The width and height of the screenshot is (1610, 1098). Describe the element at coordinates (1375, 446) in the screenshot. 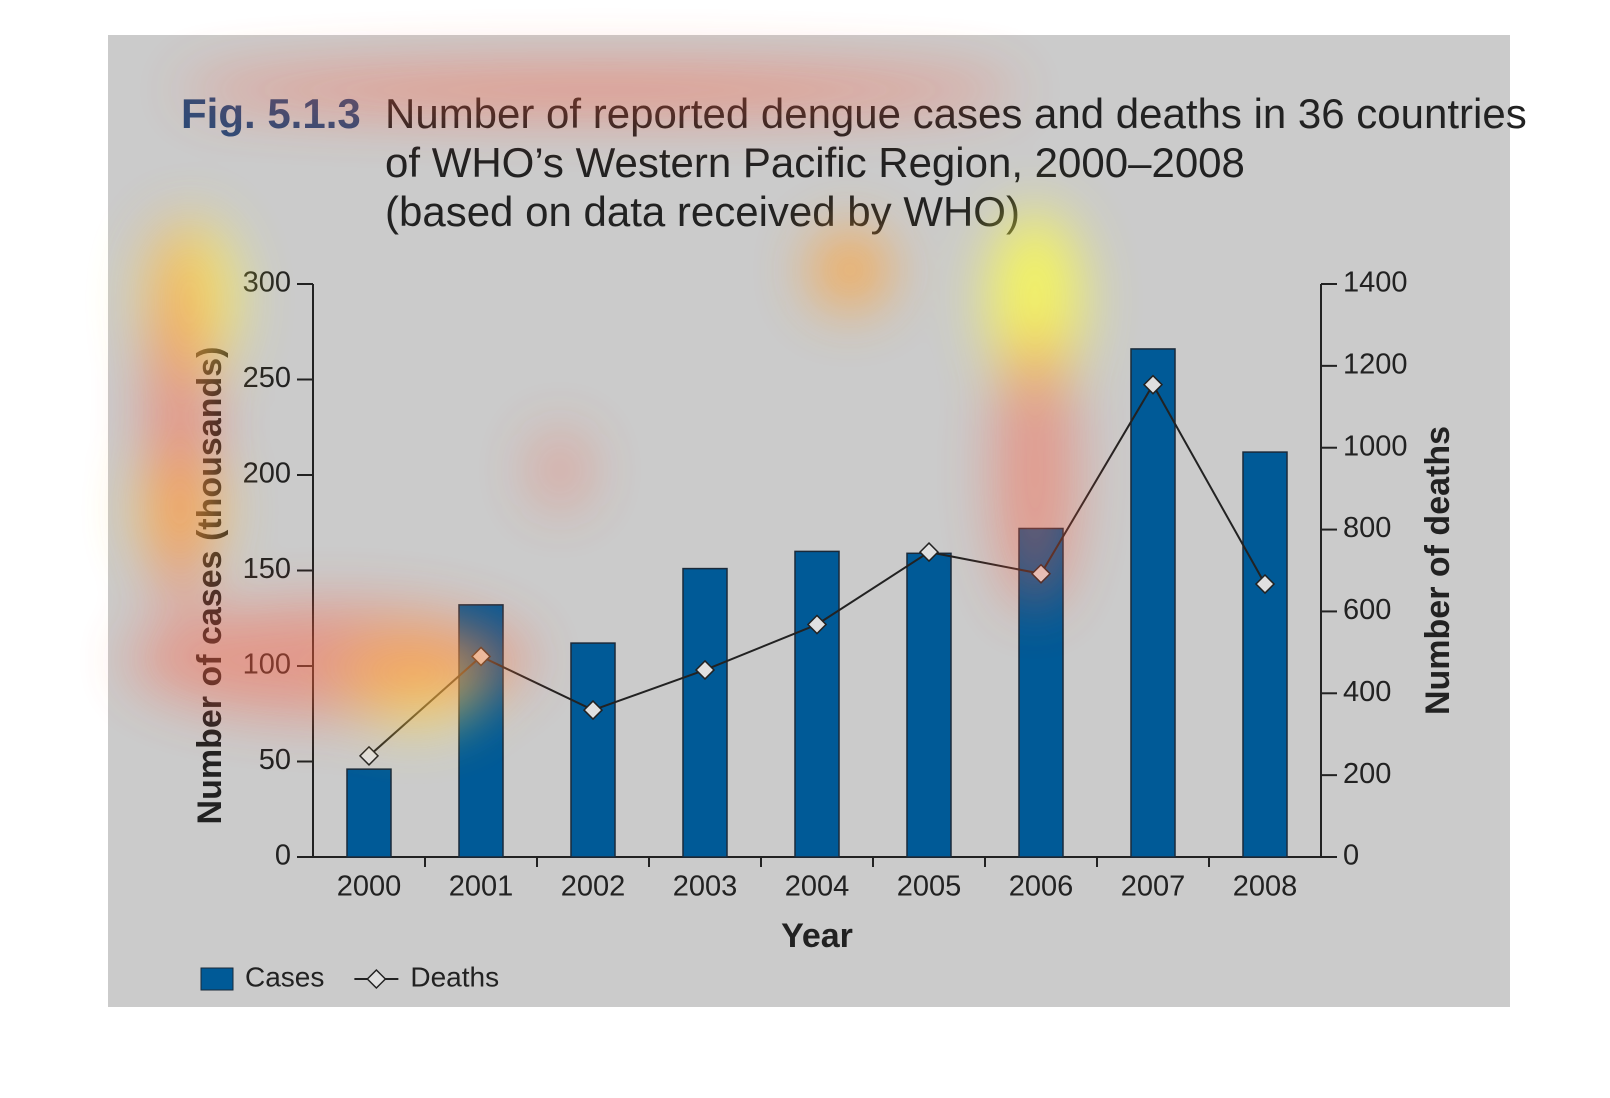

I see `y2-tick-label: 1000` at that location.